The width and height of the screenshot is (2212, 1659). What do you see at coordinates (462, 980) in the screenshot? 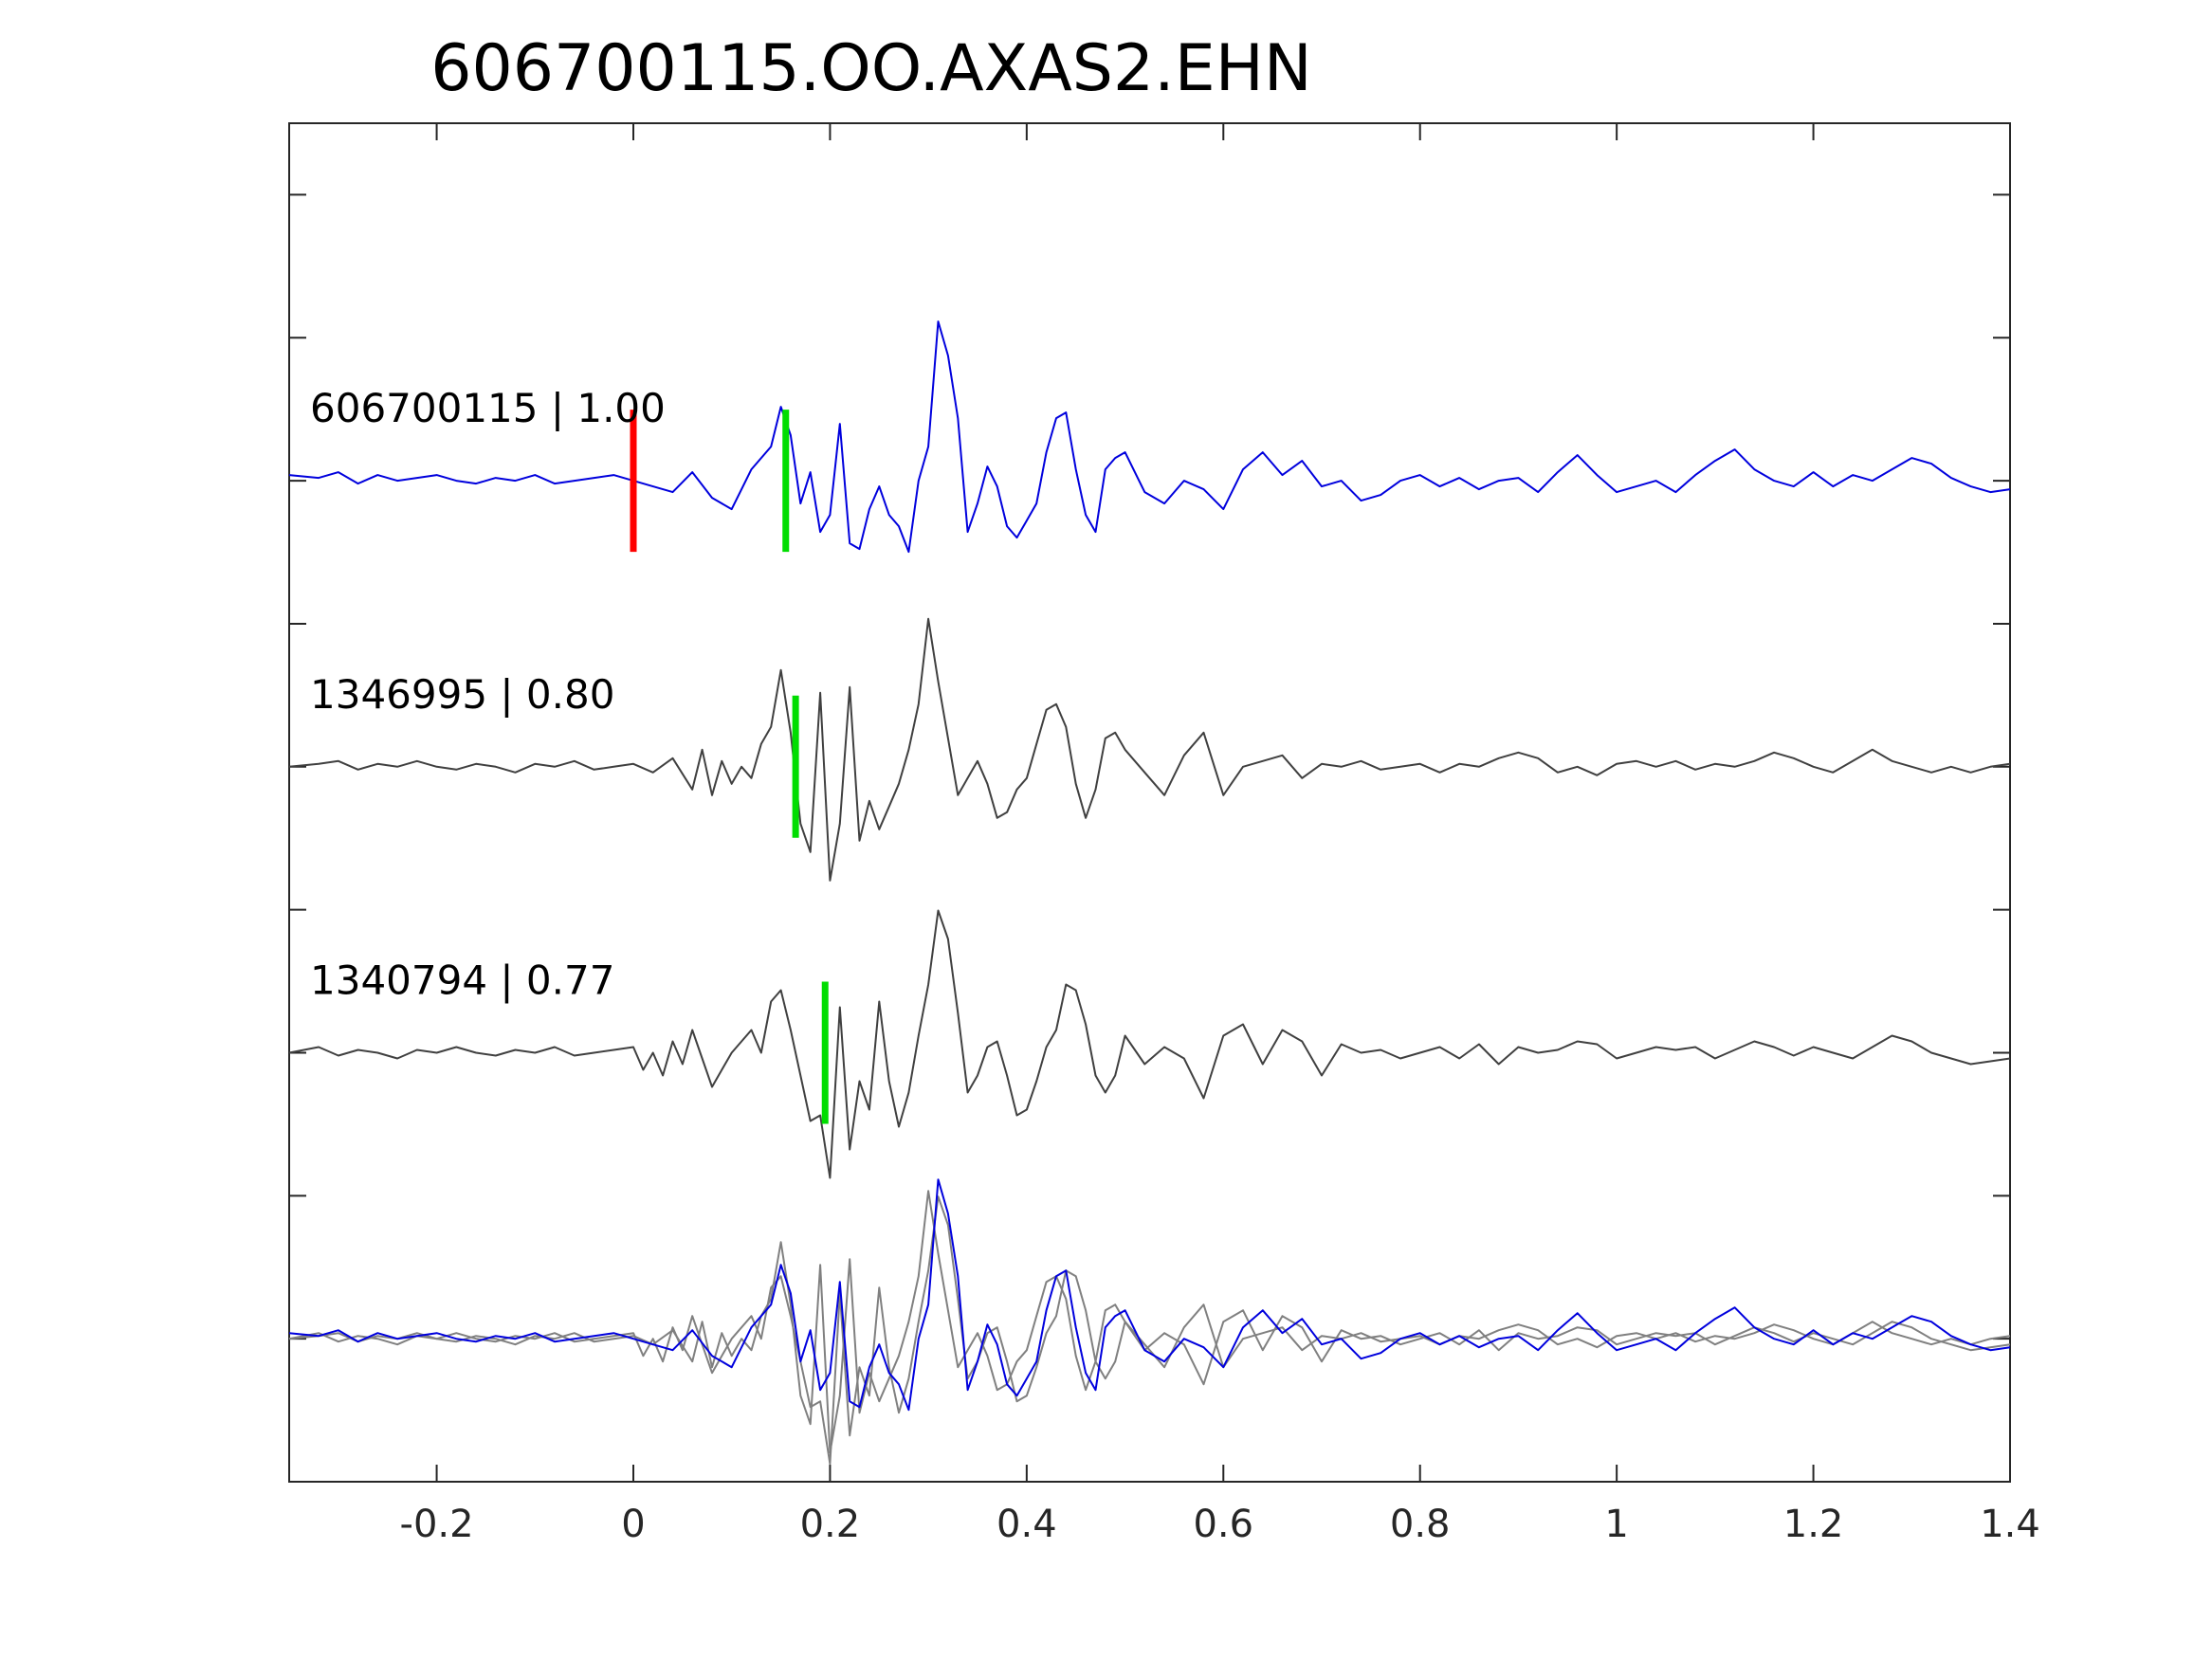
I see `trace-label: 1340794 | 0.77` at bounding box center [462, 980].